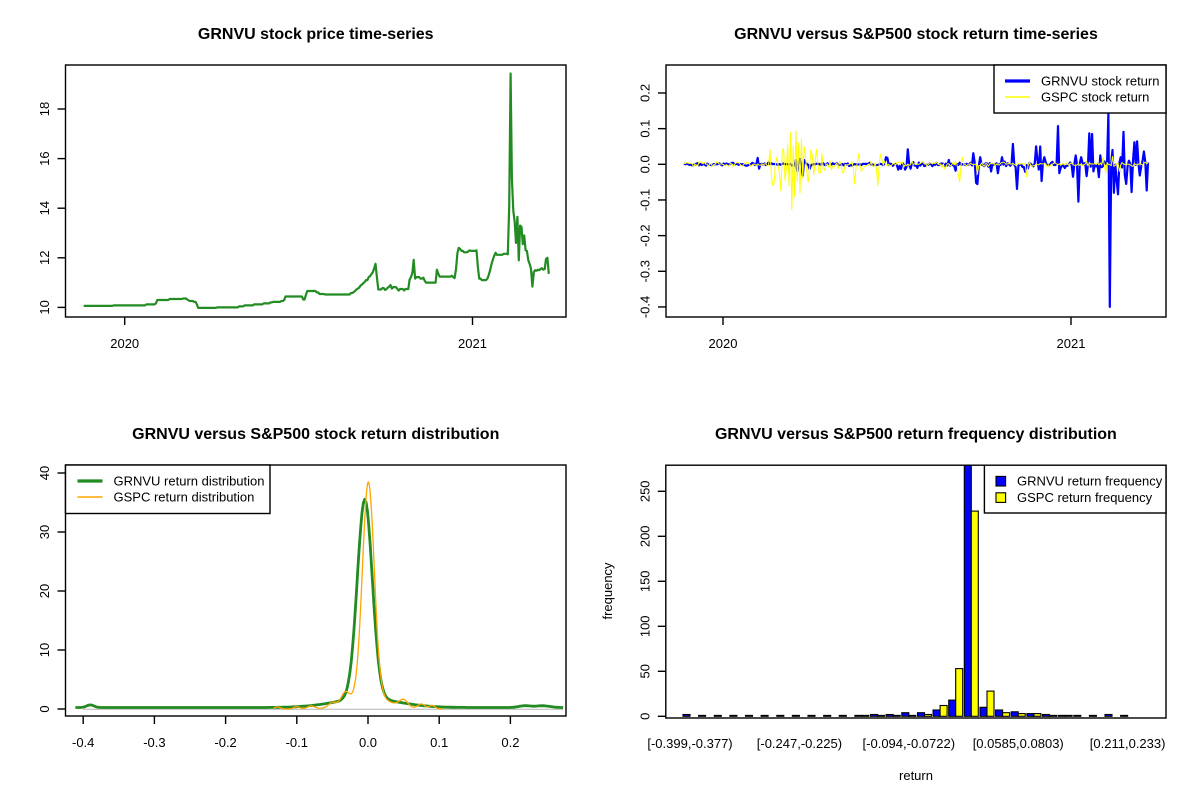 This screenshot has width=1200, height=805. I want to click on svg-text: 18, so click(44, 109).